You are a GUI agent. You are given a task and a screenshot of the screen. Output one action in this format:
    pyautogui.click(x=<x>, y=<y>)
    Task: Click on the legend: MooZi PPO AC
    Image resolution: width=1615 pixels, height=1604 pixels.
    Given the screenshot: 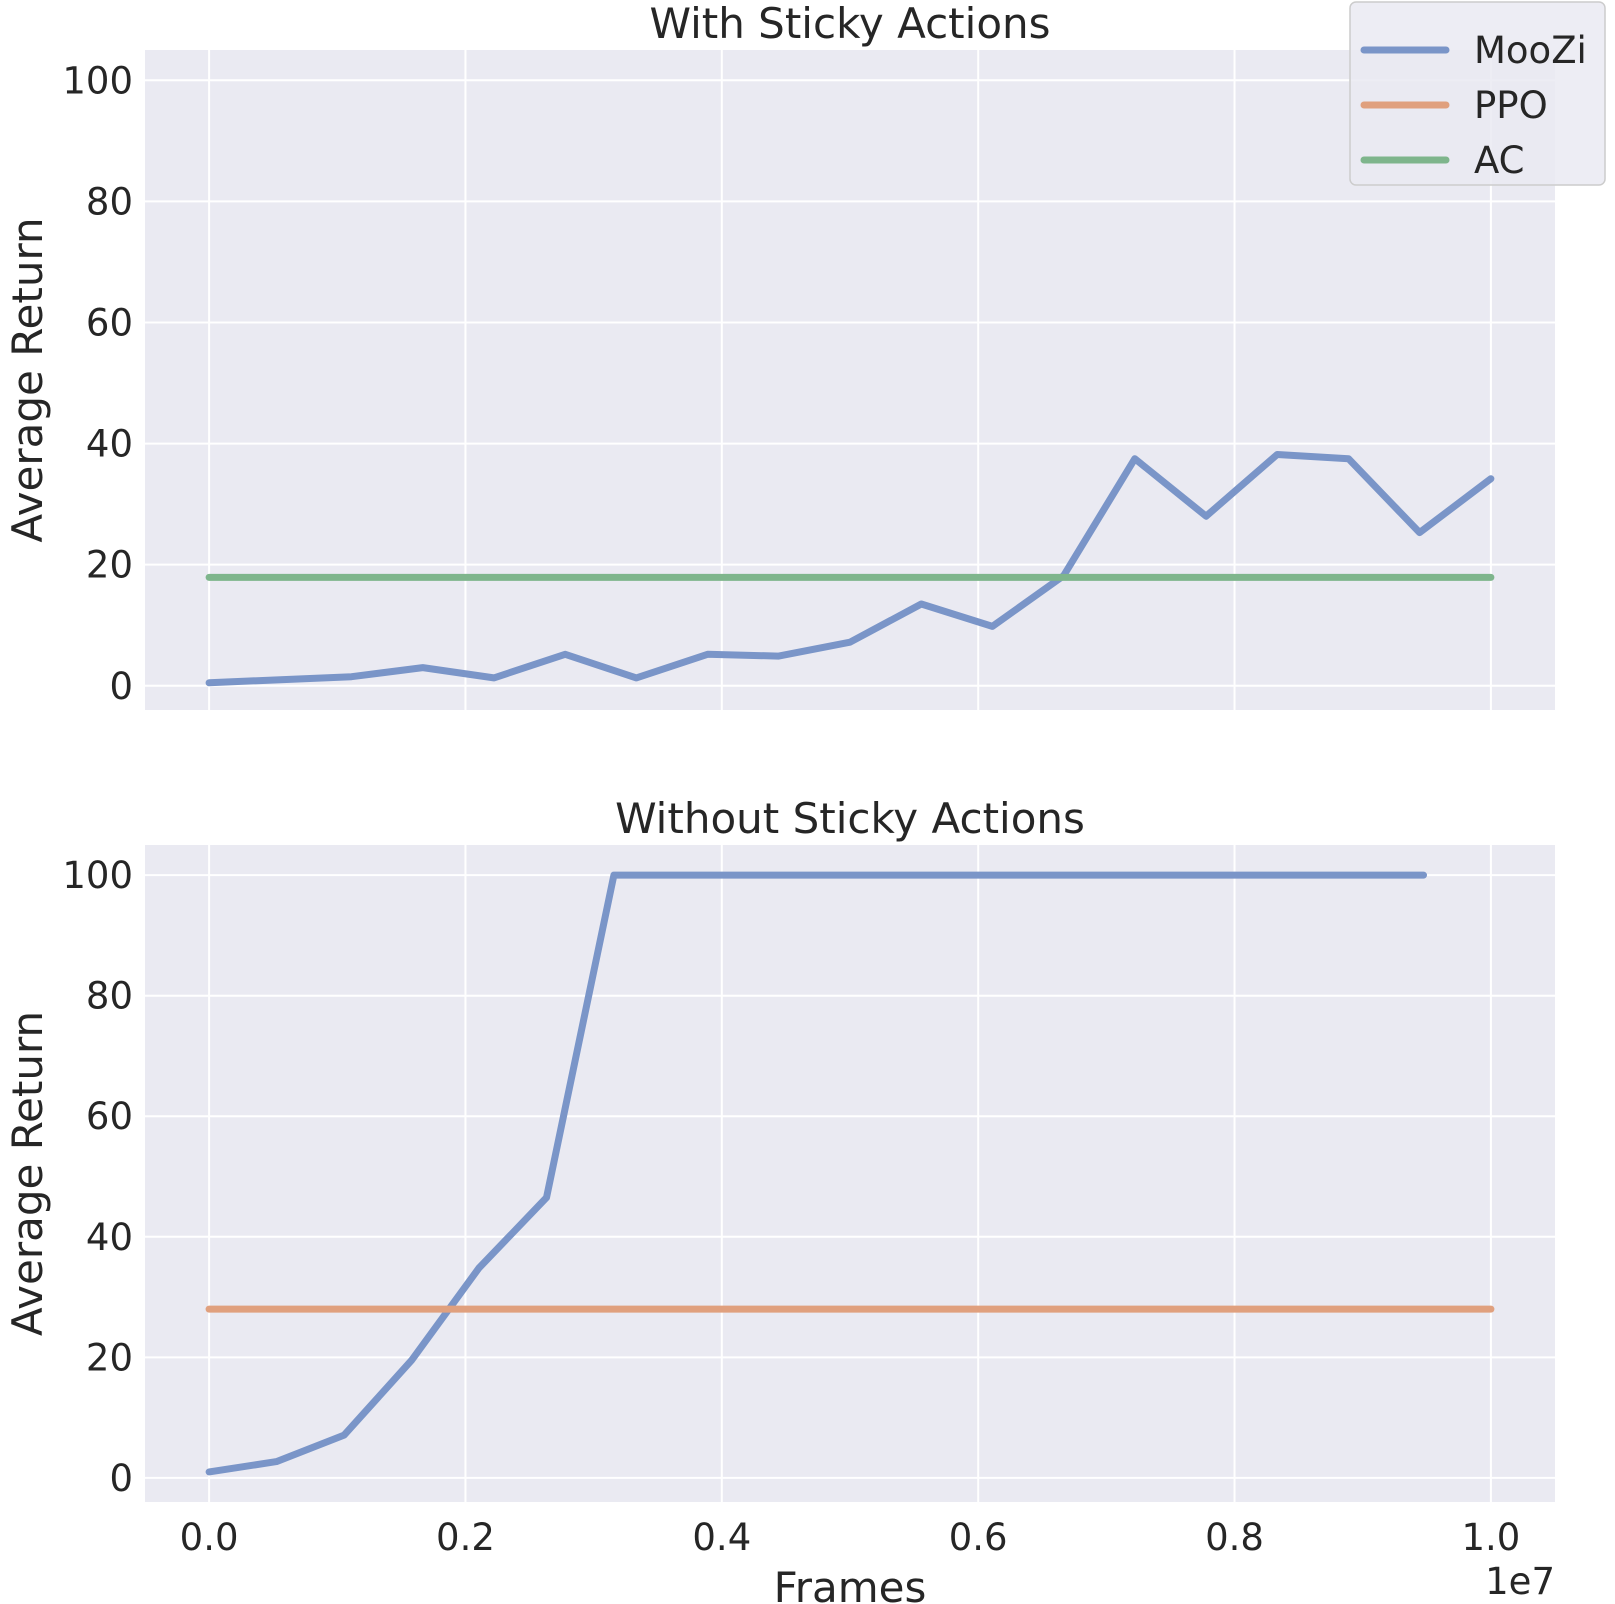 What is the action you would take?
    pyautogui.click(x=1477, y=93)
    